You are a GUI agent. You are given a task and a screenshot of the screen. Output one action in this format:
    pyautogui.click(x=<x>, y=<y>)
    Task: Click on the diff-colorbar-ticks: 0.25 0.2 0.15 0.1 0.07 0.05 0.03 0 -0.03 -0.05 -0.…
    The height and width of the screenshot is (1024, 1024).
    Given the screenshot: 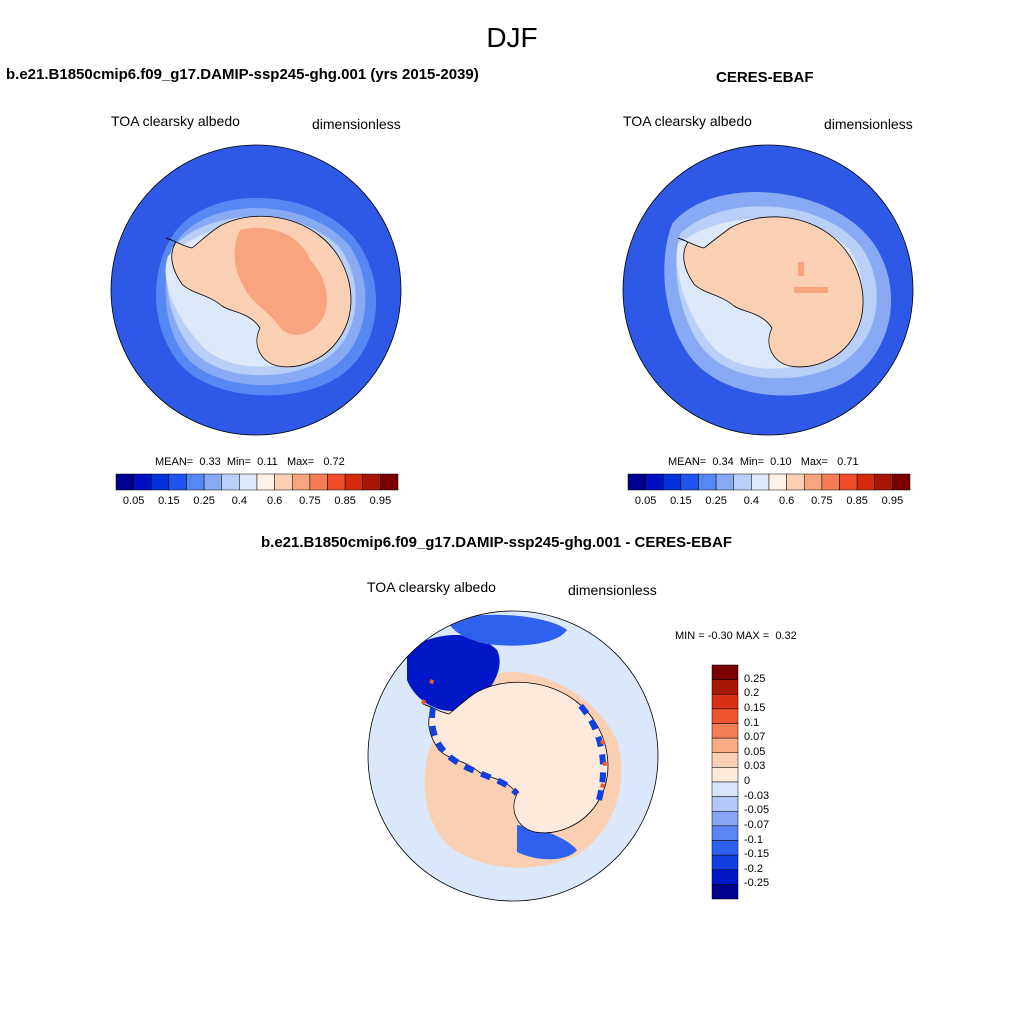 What is the action you would take?
    pyautogui.click(x=774, y=782)
    